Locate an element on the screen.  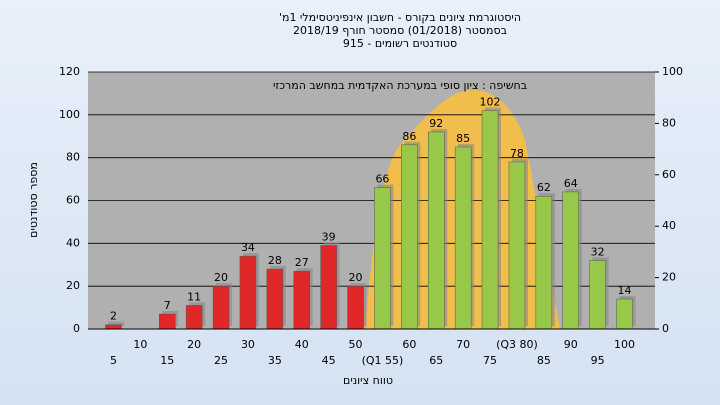
x-tick-label: 45 is located at coordinates (329, 360).